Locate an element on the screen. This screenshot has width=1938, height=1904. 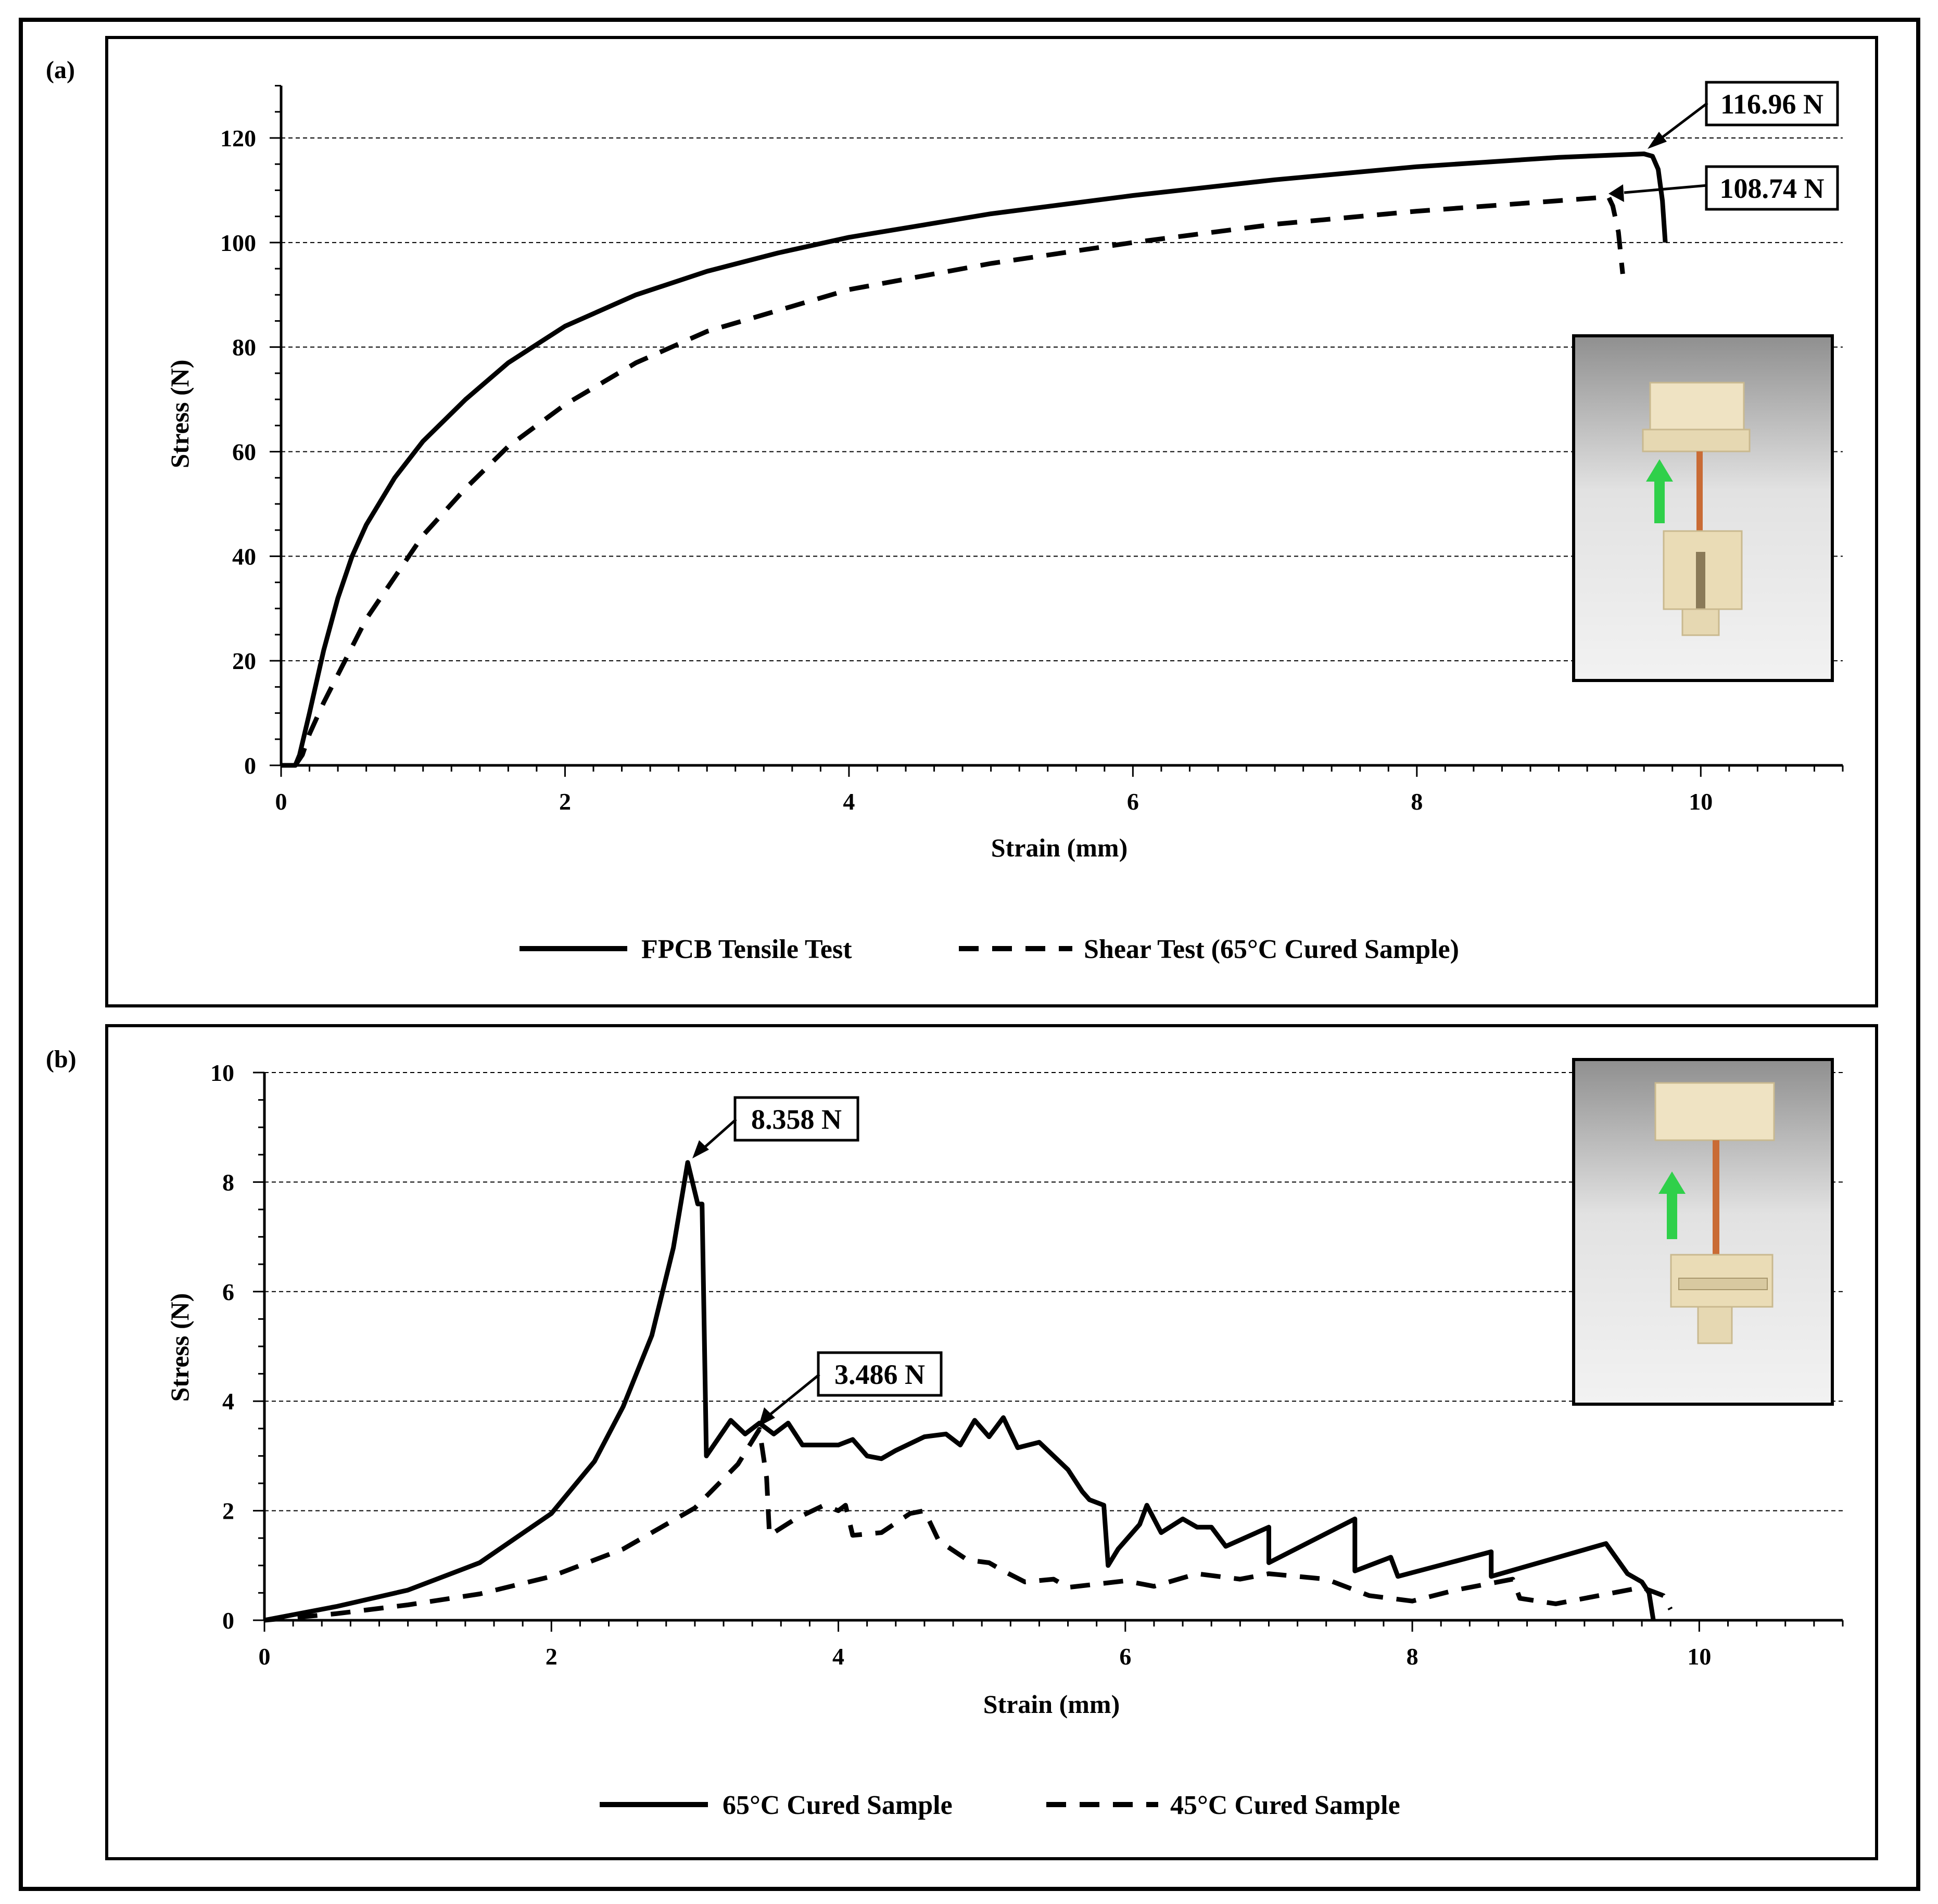
callout-108-74: 108.74 N is located at coordinates (1723, 188).